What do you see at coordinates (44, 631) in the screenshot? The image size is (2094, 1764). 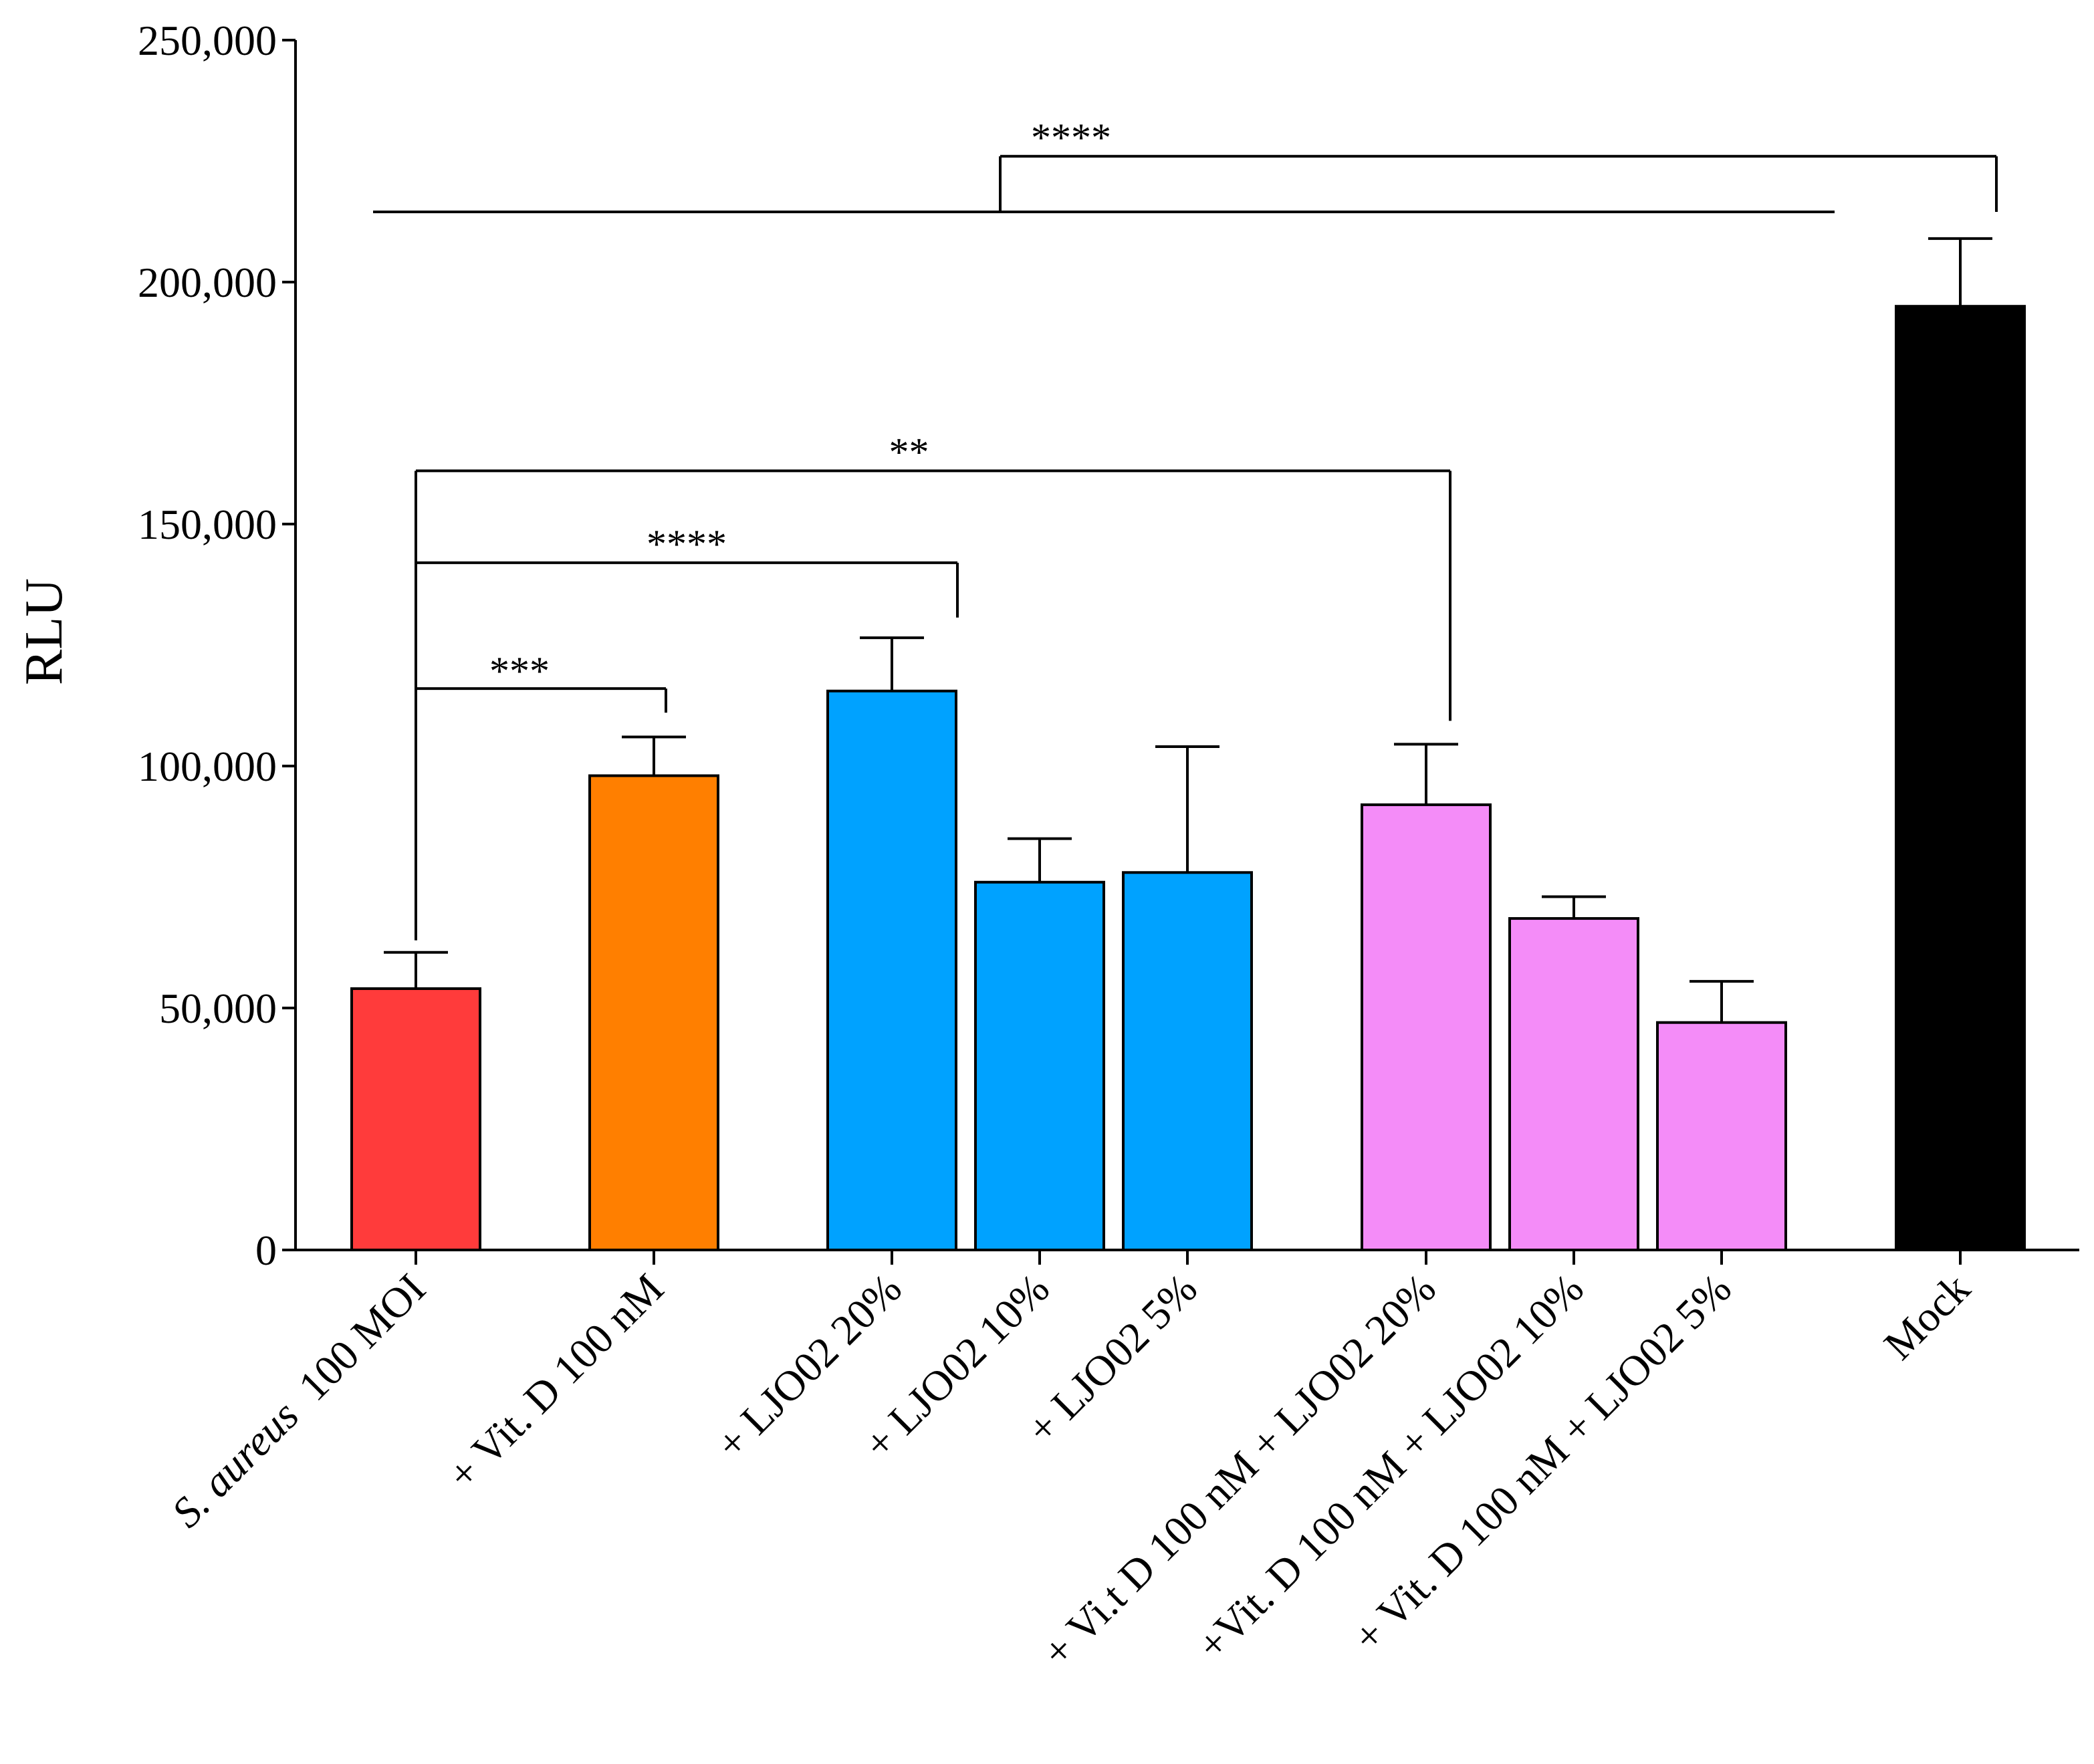 I see `y-axis-title: RLU` at bounding box center [44, 631].